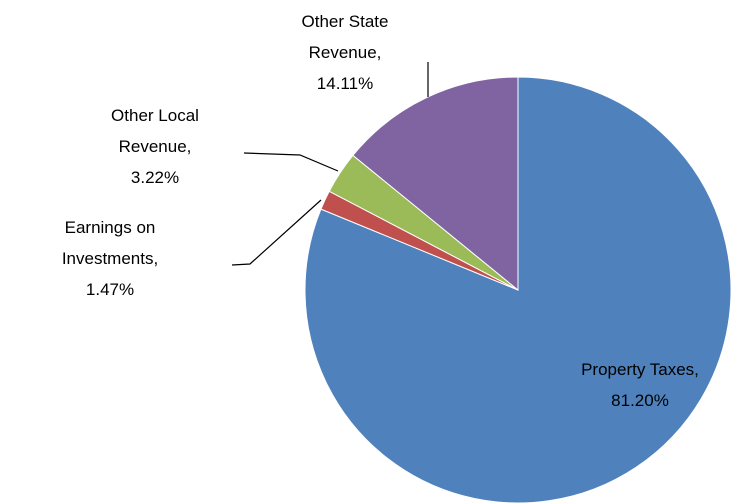 The height and width of the screenshot is (504, 739). What do you see at coordinates (155, 146) in the screenshot?
I see `data-label: Other Local Revenue, 3.22%` at bounding box center [155, 146].